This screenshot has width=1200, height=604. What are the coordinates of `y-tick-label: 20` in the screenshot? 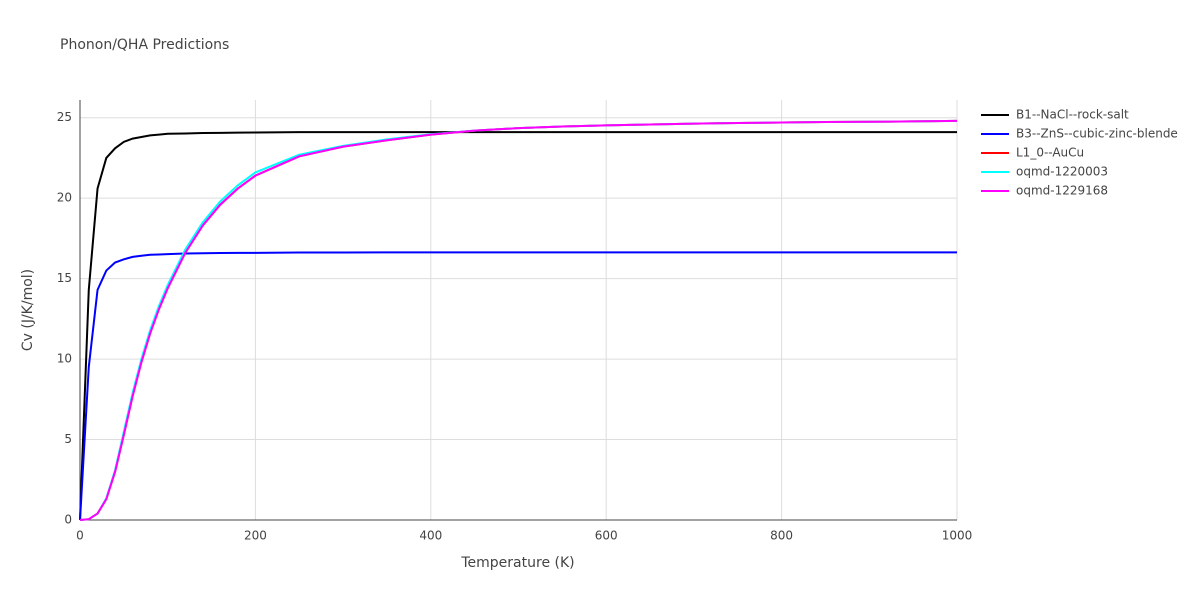 It's located at (64, 198).